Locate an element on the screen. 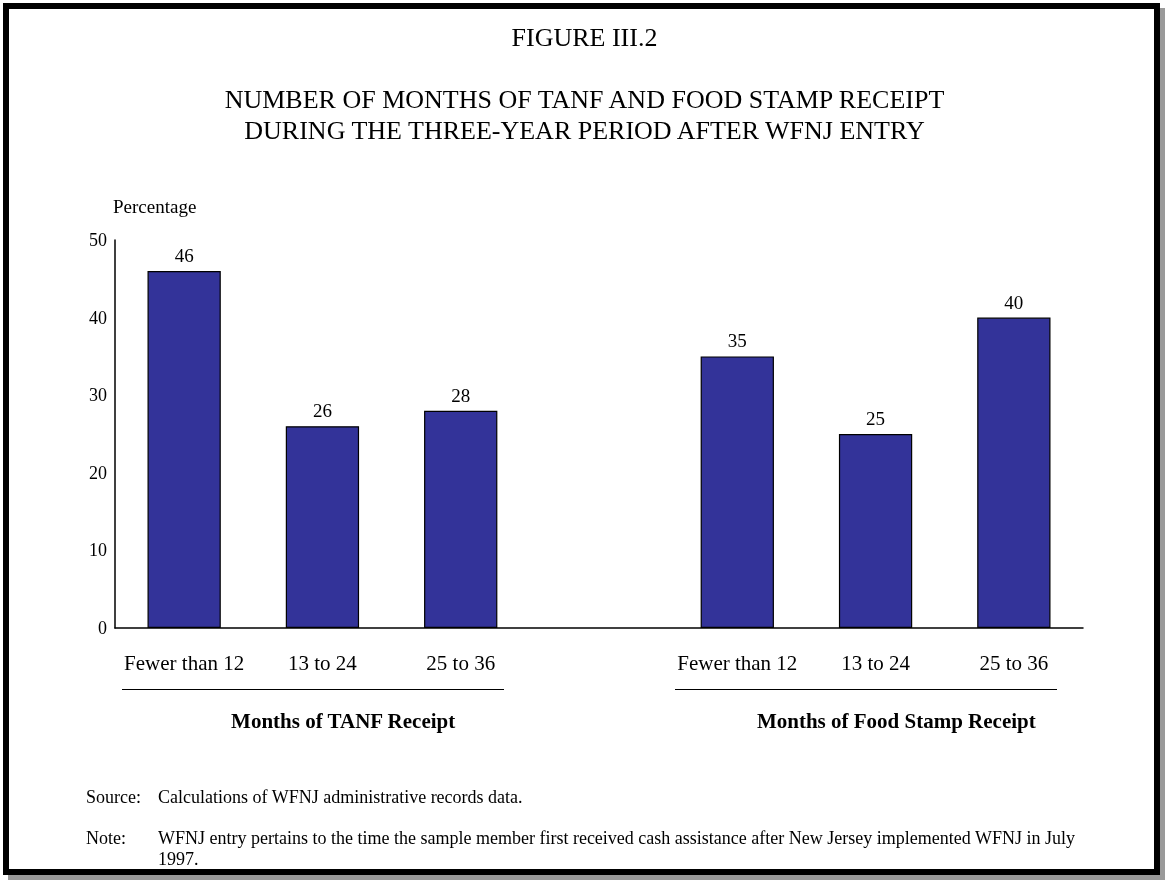 The width and height of the screenshot is (1169, 884). y-tick-label: 50 is located at coordinates (98, 240).